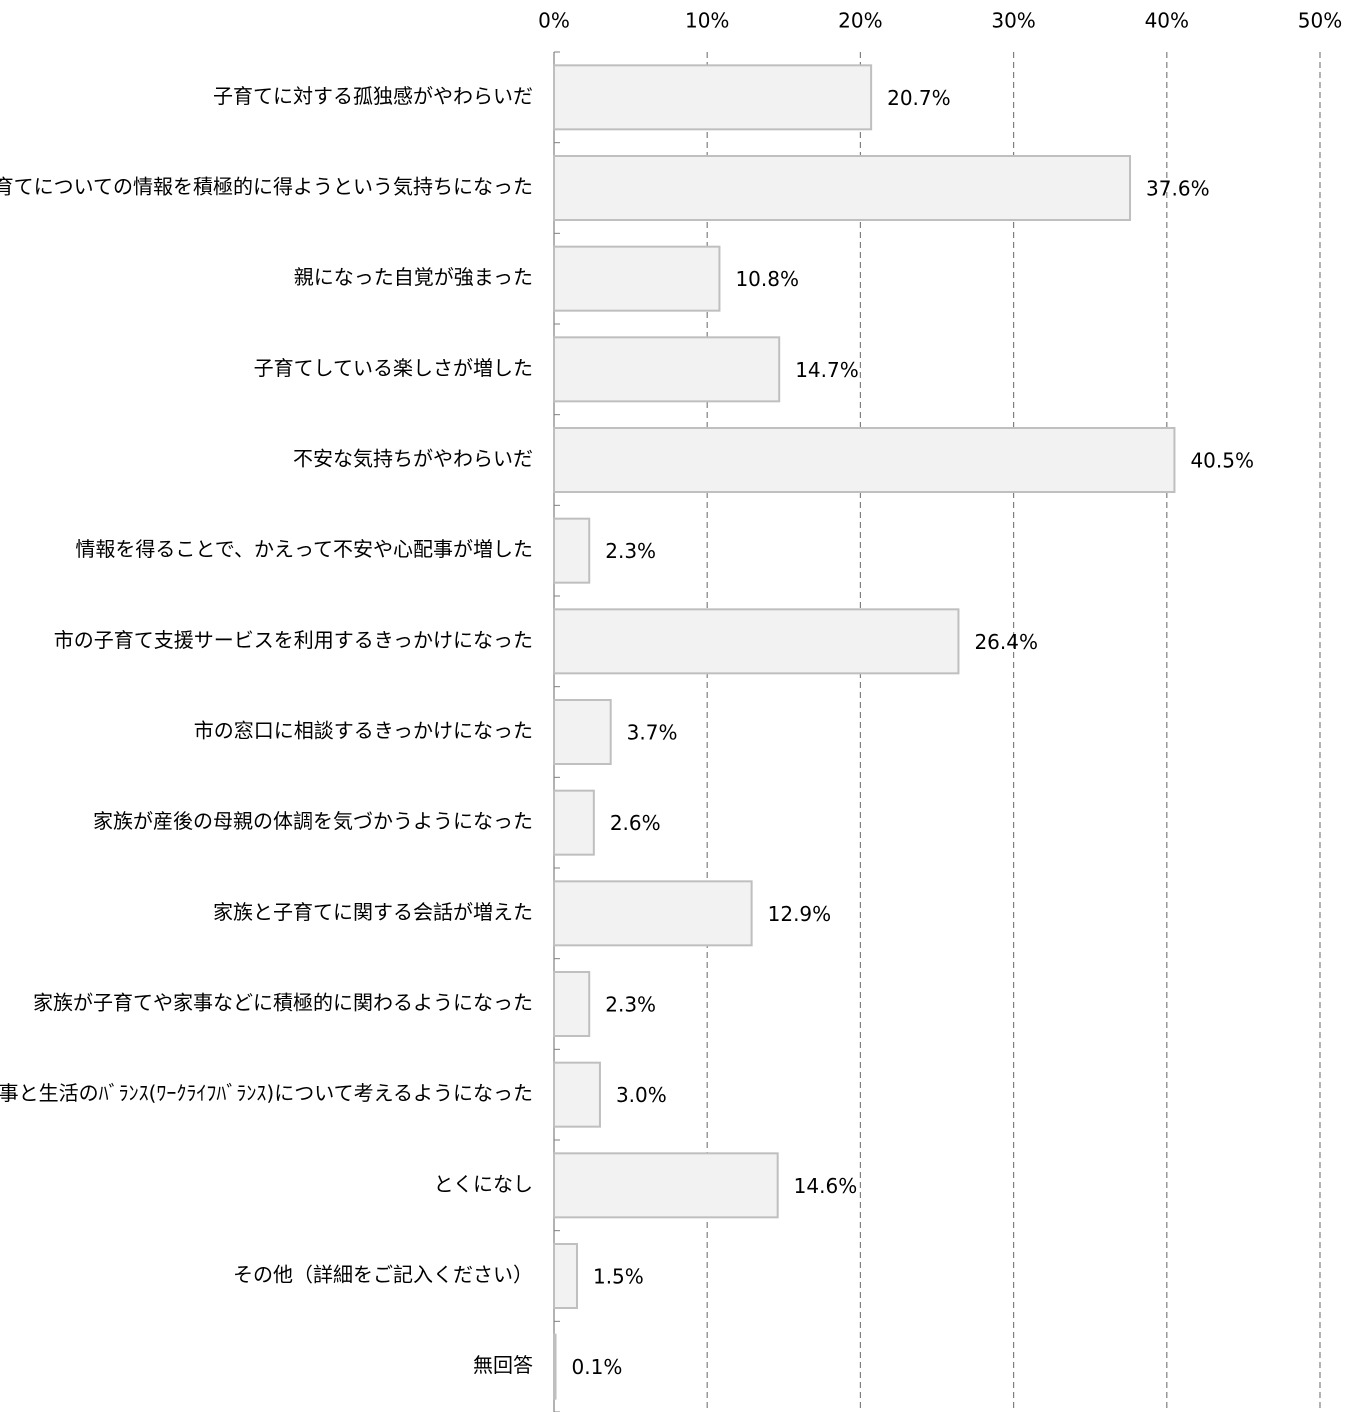 The height and width of the screenshot is (1412, 1345). What do you see at coordinates (313, 821) in the screenshot?
I see `y-tick-label: 家族が産後の母親の体調を気づかうようになった` at bounding box center [313, 821].